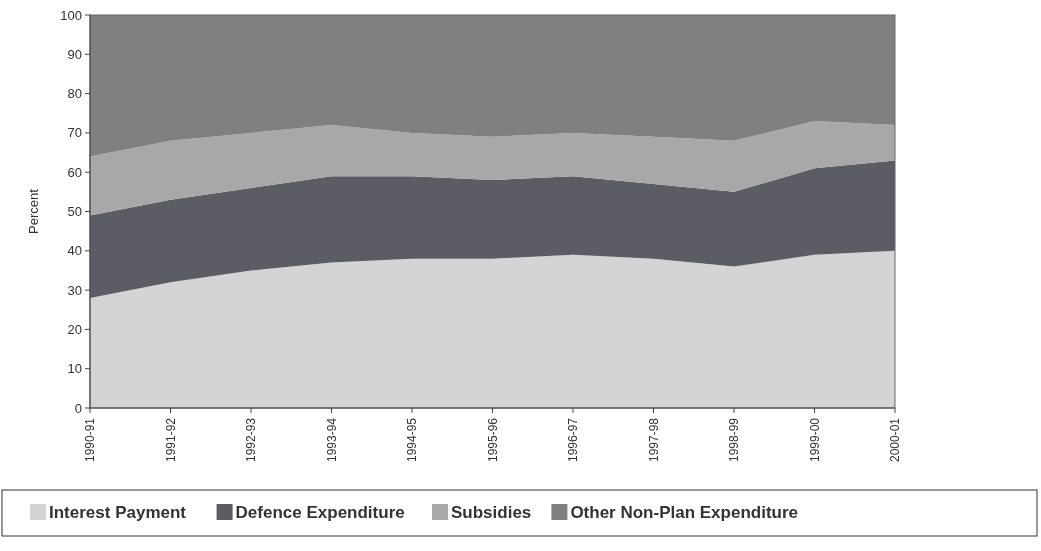  What do you see at coordinates (118, 512) in the screenshot?
I see `legend-label: Interest Payment` at bounding box center [118, 512].